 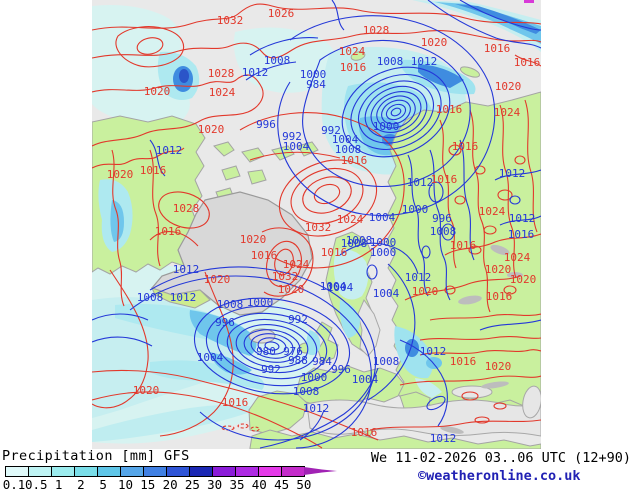 What do you see at coordinates (266, 351) in the screenshot?
I see `isobar-label: 980` at bounding box center [266, 351].